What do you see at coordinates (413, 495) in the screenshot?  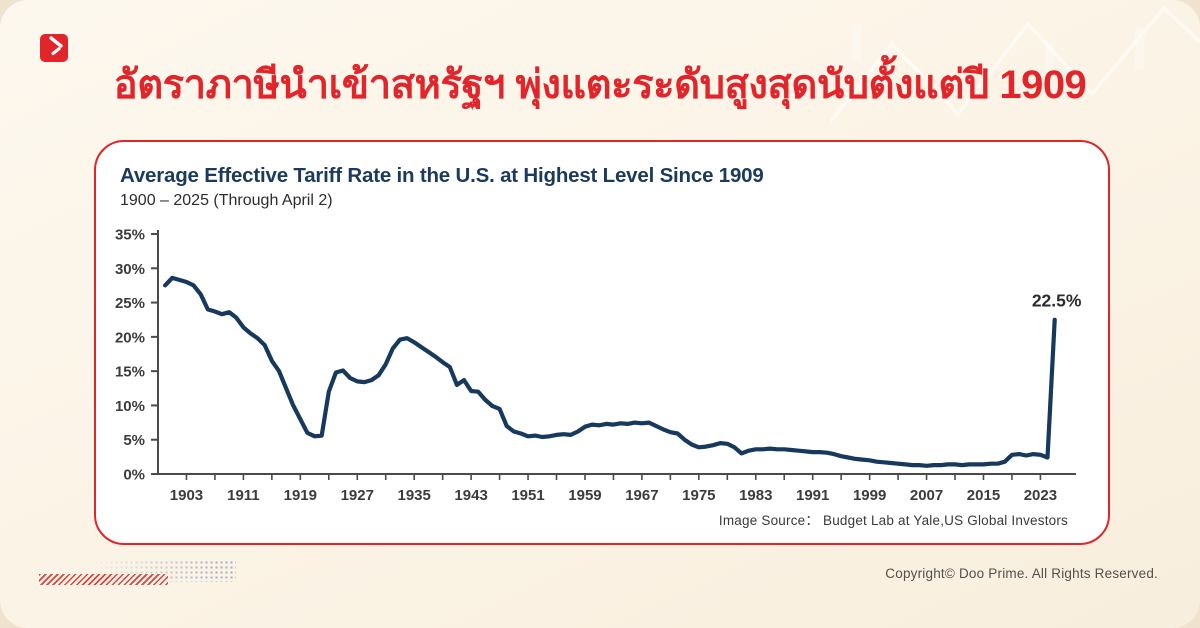 I see `x-tick-label: 1935` at bounding box center [413, 495].